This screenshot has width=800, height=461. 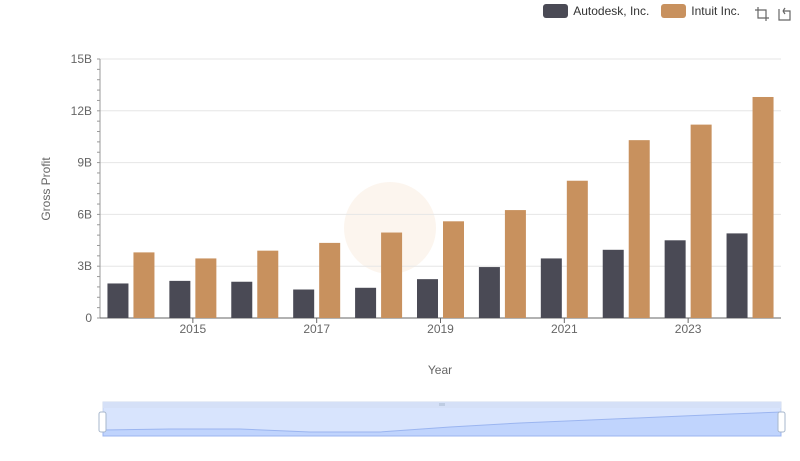 What do you see at coordinates (84, 163) in the screenshot?
I see `y-tick-label: 9B` at bounding box center [84, 163].